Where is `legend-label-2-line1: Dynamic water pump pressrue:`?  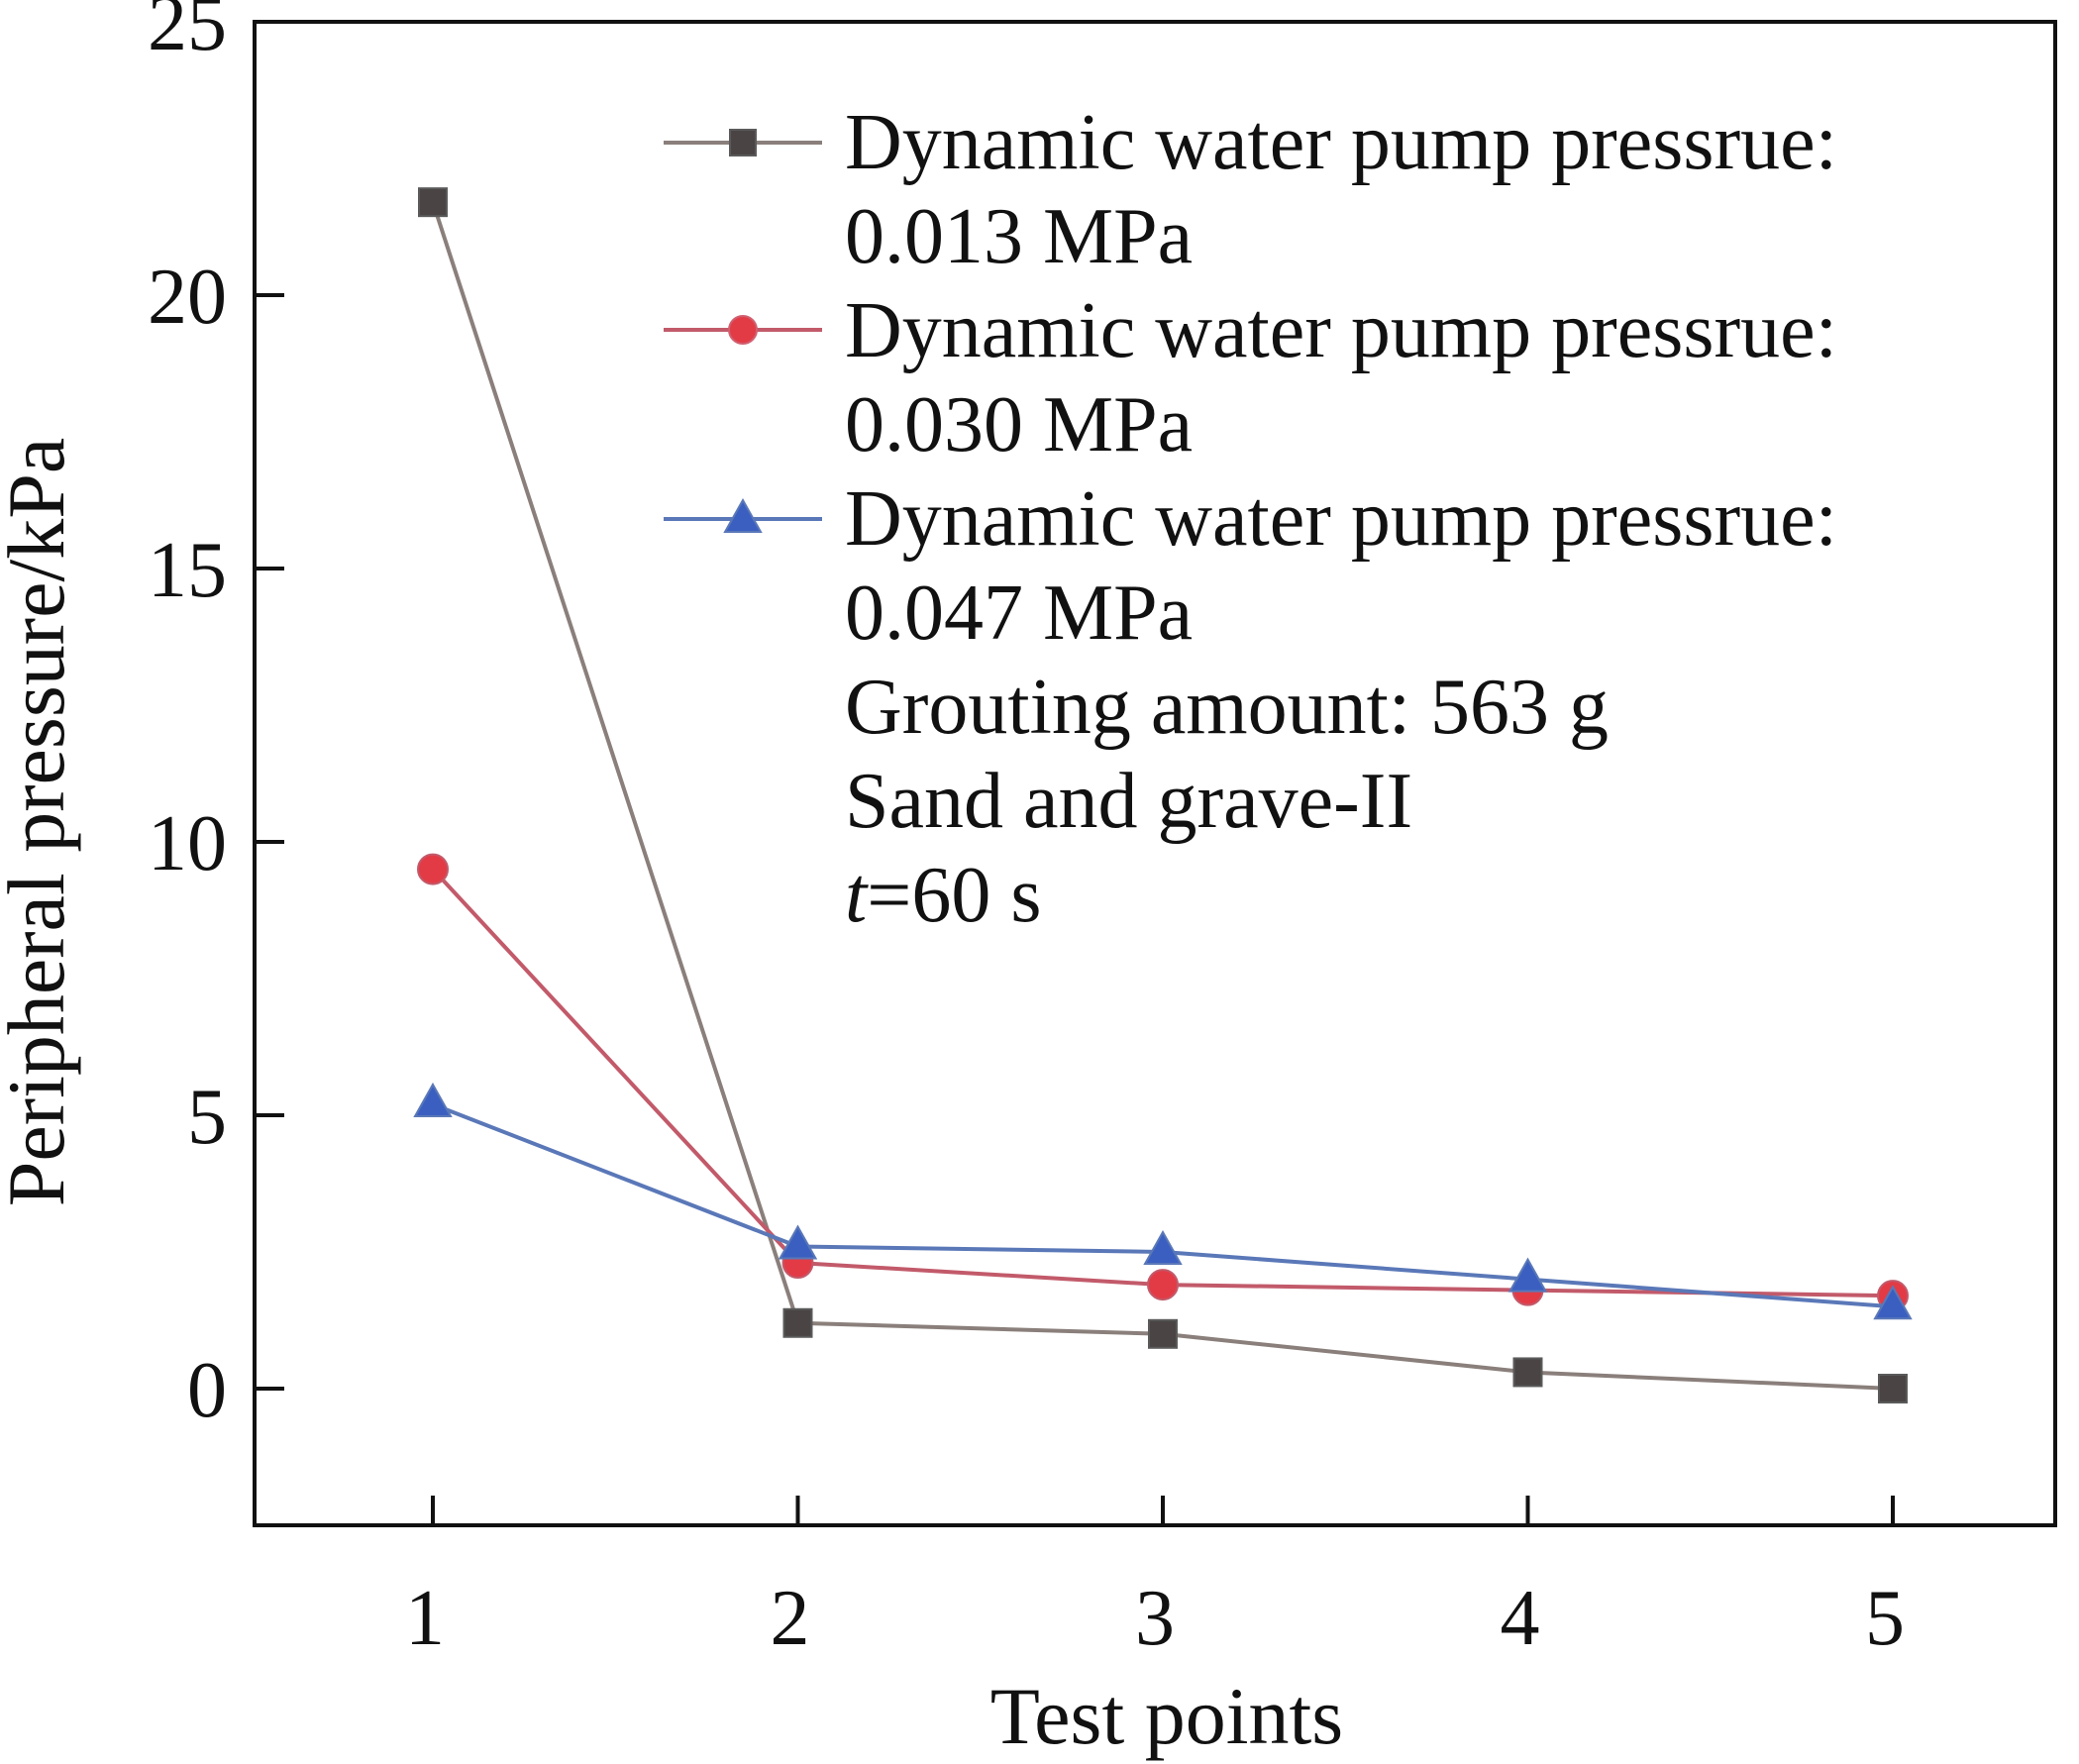
legend-label-2-line1: Dynamic water pump pressrue: is located at coordinates (1341, 330).